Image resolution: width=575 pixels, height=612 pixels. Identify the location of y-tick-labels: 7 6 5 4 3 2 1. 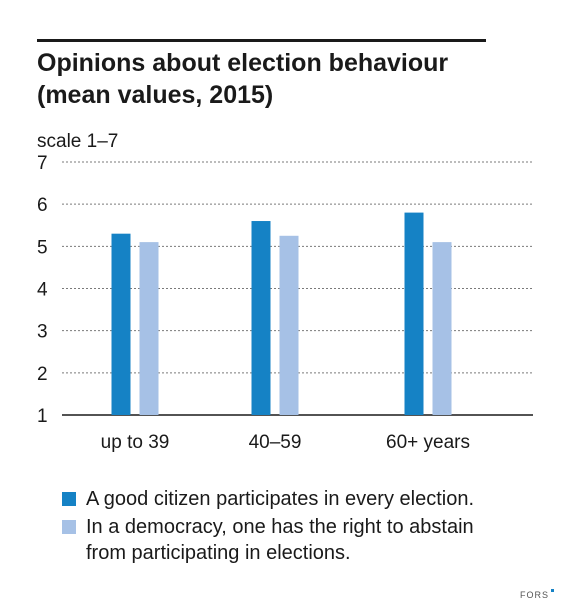
(42, 290).